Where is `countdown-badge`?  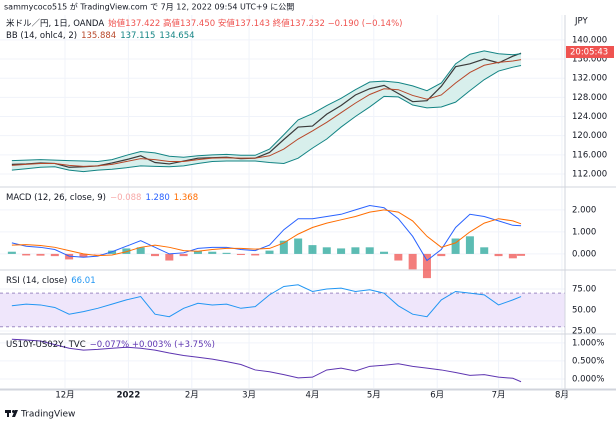 countdown-badge is located at coordinates (590, 52).